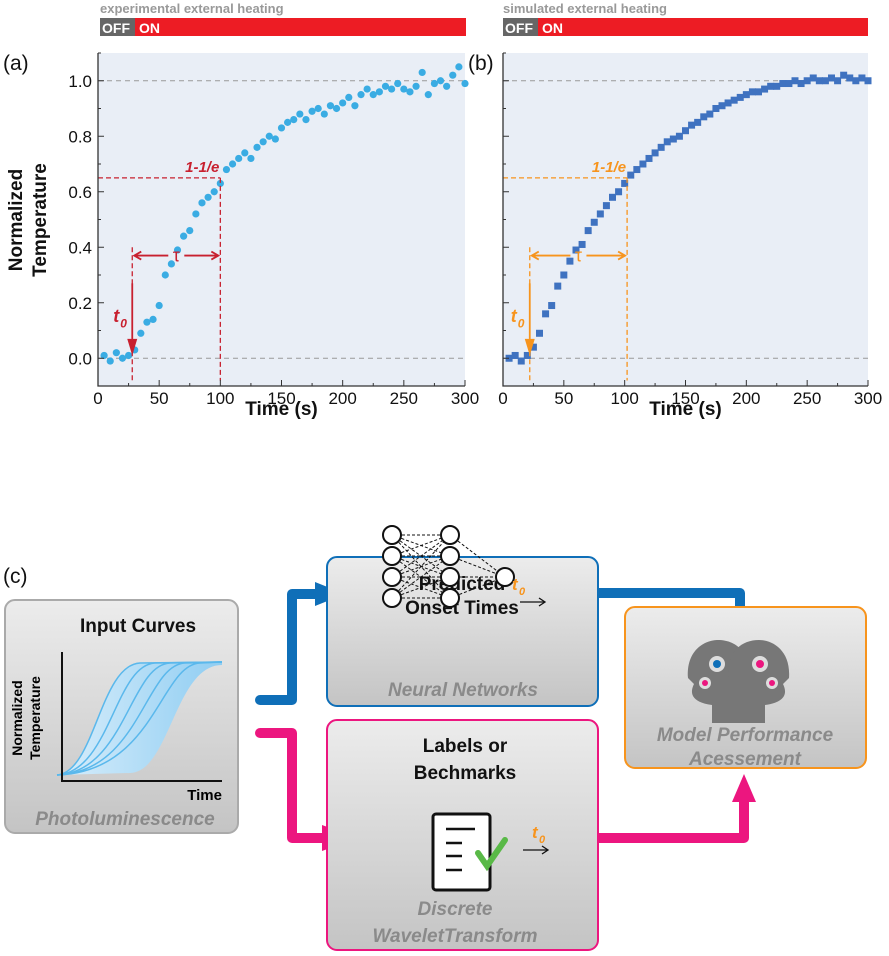 The width and height of the screenshot is (889, 956). What do you see at coordinates (455, 909) in the screenshot?
I see `labels-caption-line1: Discrete` at bounding box center [455, 909].